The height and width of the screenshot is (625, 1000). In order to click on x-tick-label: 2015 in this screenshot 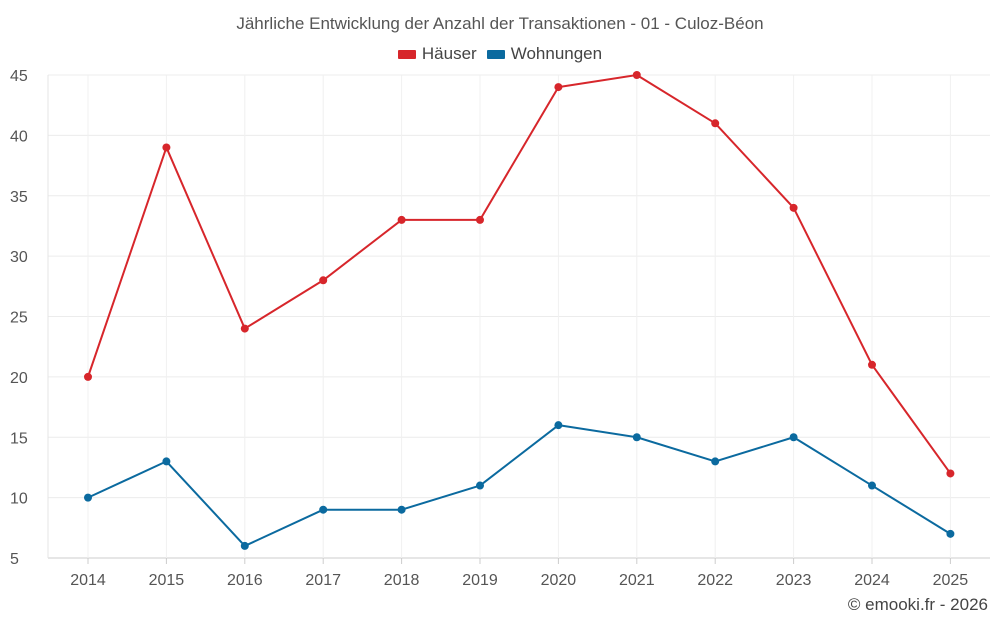, I will do `click(167, 580)`.